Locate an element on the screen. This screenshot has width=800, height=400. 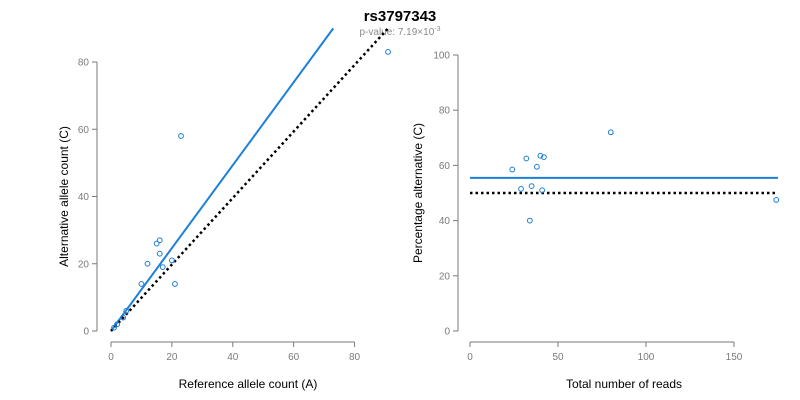
y-axis-title: Percentage alternative (C) is located at coordinates (418, 193).